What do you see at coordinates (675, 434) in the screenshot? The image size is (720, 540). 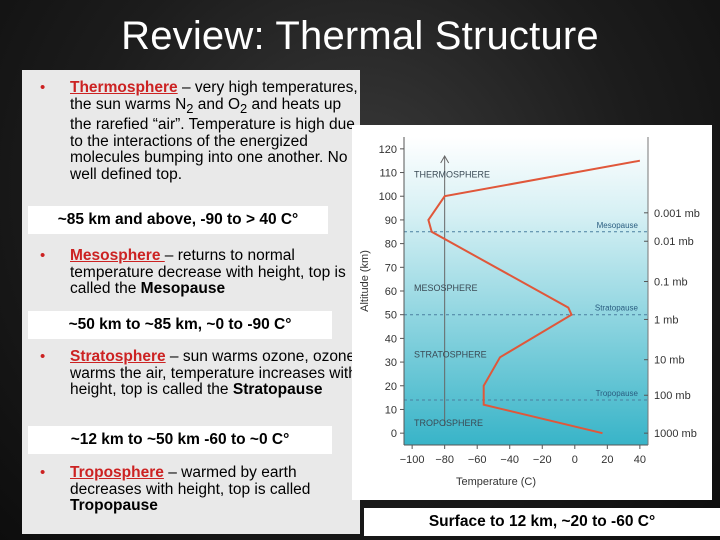 I see `pressure-label: 1000 mb` at bounding box center [675, 434].